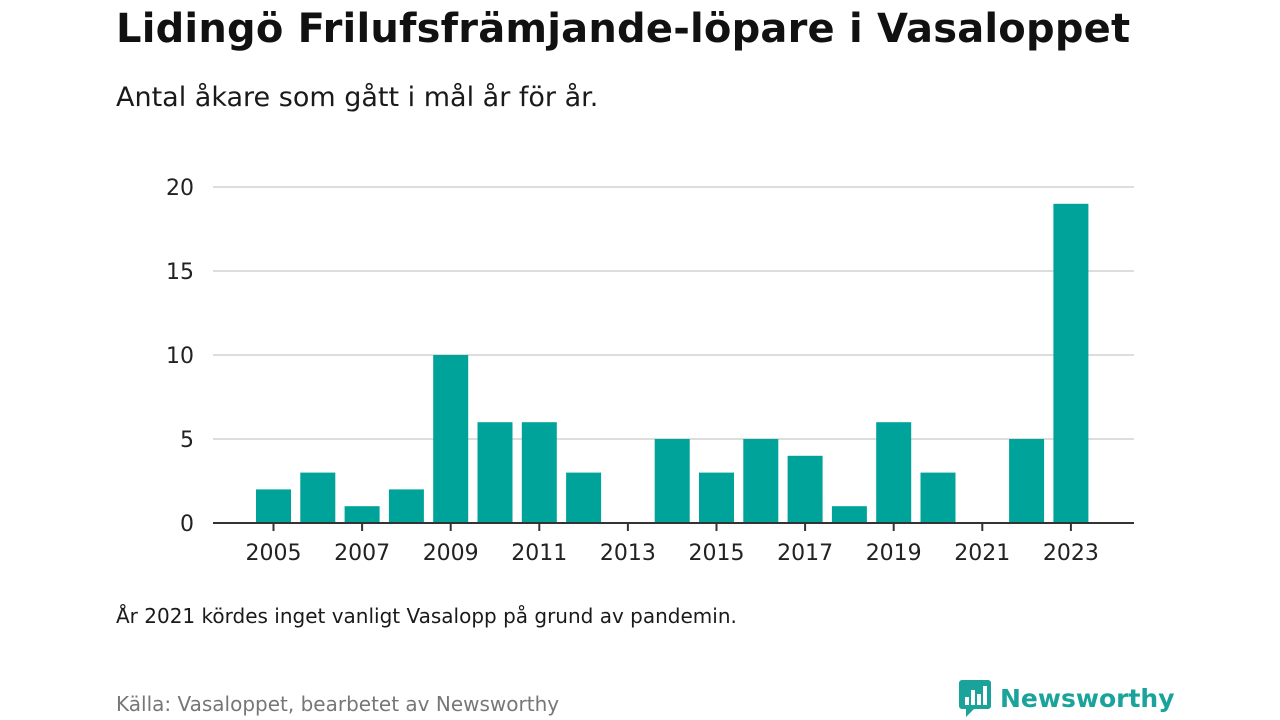 Image resolution: width=1280 pixels, height=720 pixels. Describe the element at coordinates (717, 553) in the screenshot. I see `x-tick-label: 2015` at that location.